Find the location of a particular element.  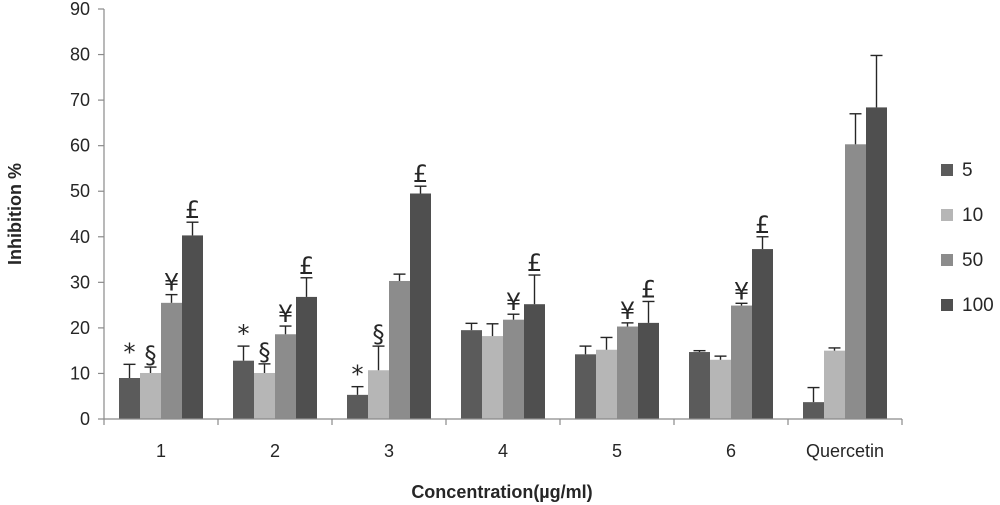

significance-mark-series-100-cat-3: £ is located at coordinates (534, 263).